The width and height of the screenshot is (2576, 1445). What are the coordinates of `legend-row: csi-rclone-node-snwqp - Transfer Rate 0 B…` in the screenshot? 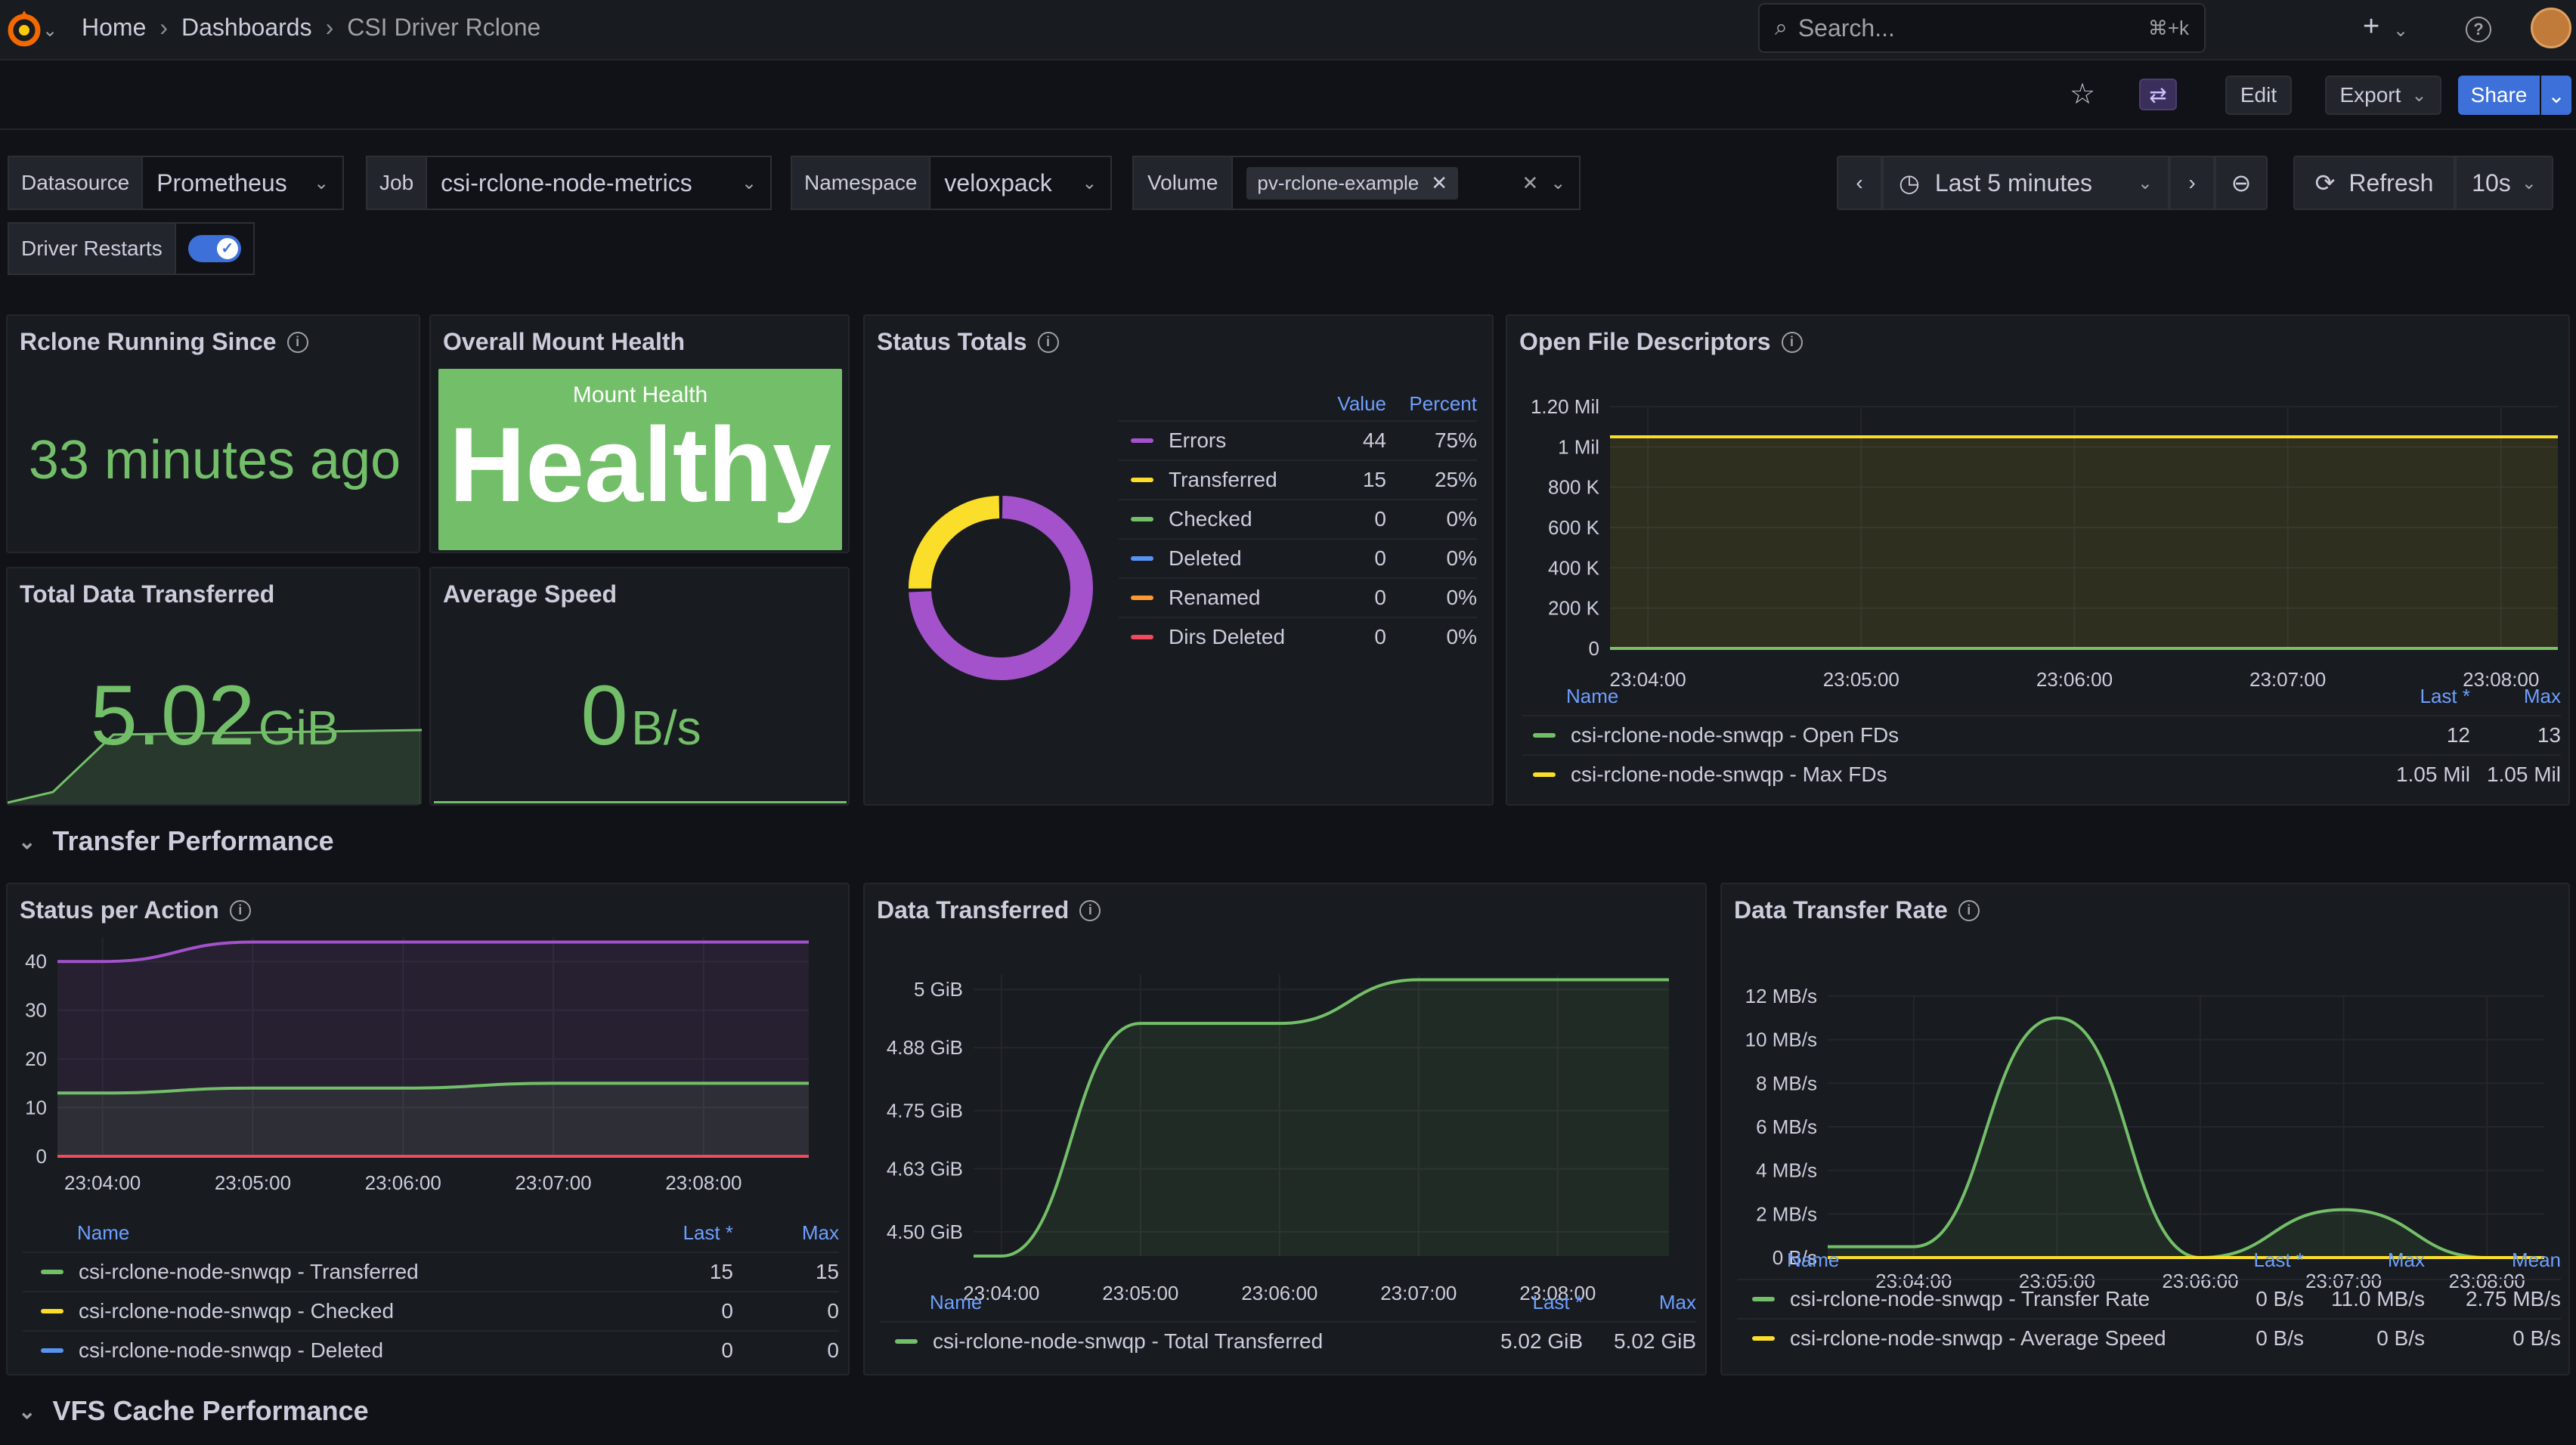 It's located at (2149, 1299).